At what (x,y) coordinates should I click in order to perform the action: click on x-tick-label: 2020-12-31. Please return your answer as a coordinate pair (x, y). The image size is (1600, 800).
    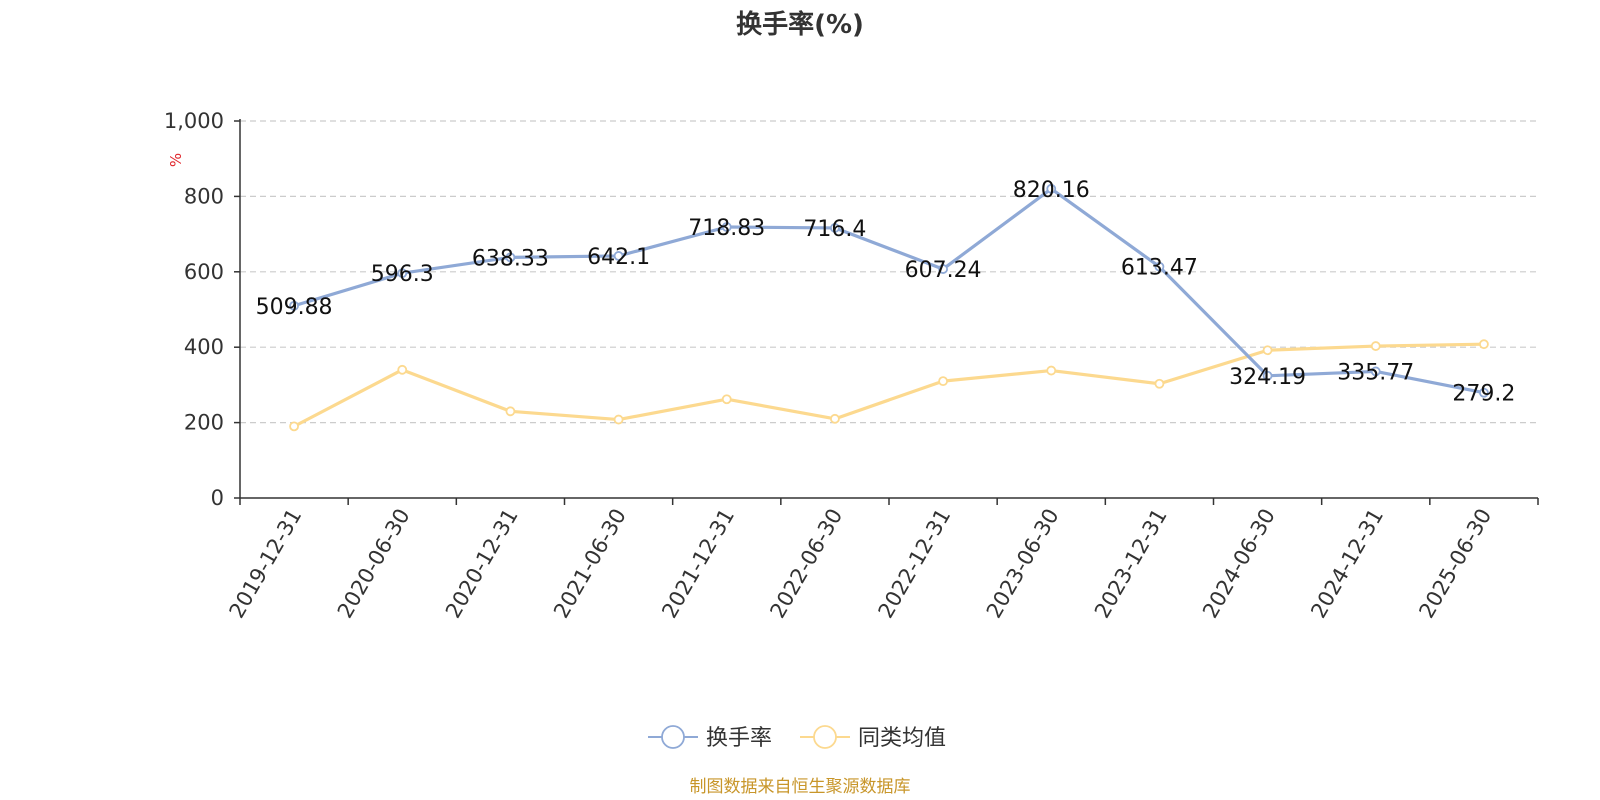
    Looking at the image, I should click on (482, 564).